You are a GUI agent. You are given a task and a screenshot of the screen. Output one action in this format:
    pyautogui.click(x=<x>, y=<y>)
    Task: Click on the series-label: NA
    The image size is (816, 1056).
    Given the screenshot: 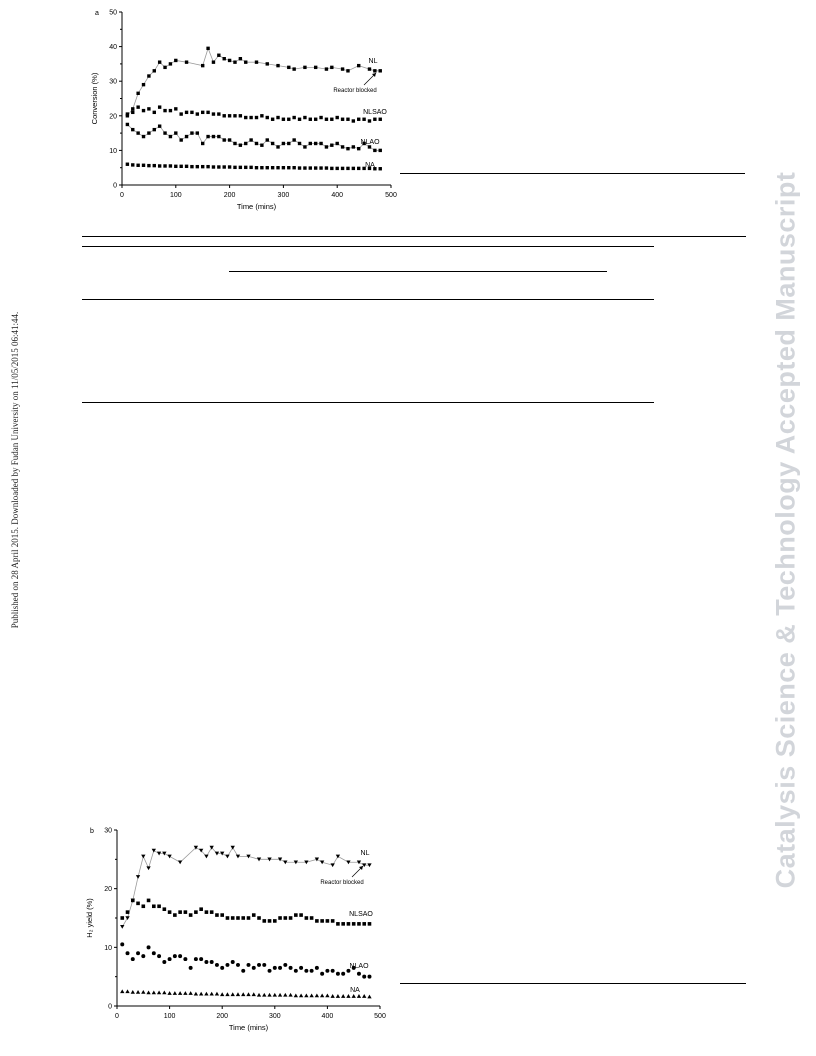 What is the action you would take?
    pyautogui.click(x=370, y=165)
    